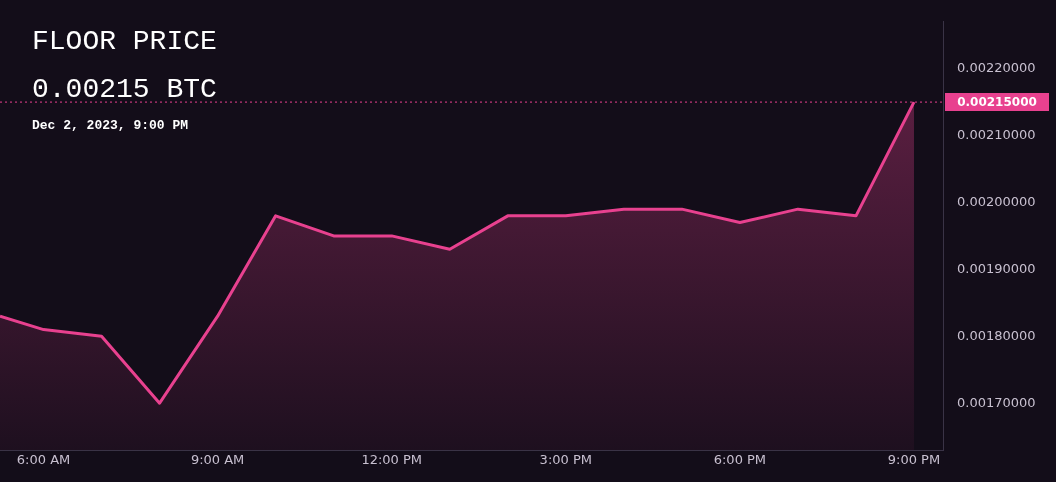  Describe the element at coordinates (996, 134) in the screenshot. I see `y-tick-label: 0.00210000` at that location.